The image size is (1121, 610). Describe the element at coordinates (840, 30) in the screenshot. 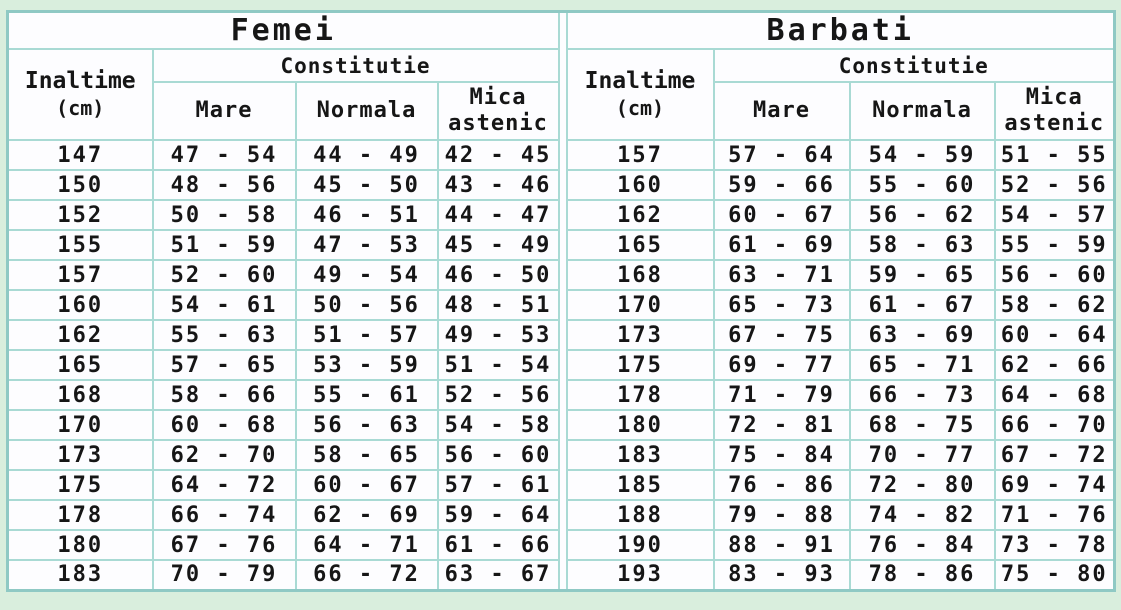

I see `barbati-title: Barbati` at that location.